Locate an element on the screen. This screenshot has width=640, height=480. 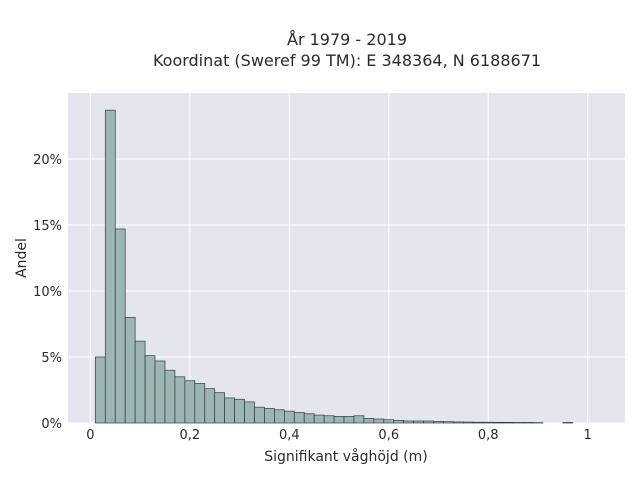
x-tick-label: 0,8 is located at coordinates (488, 435).